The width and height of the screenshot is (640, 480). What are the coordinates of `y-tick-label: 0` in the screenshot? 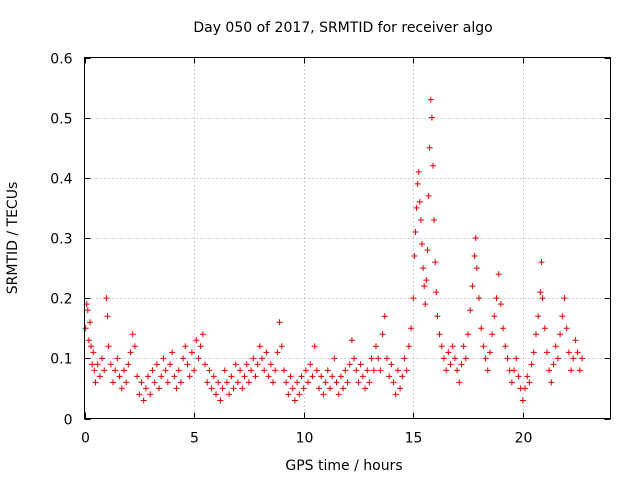 It's located at (68, 421).